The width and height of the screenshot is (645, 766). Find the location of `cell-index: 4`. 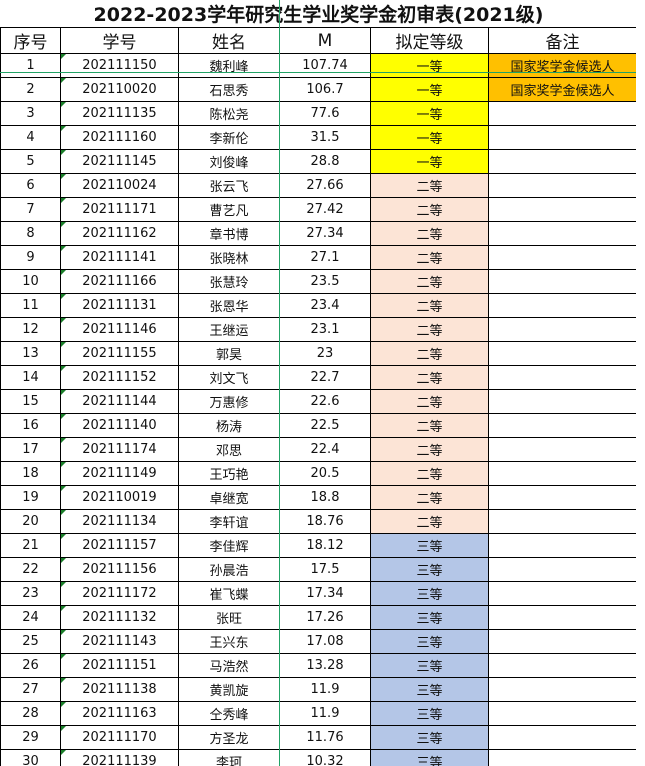

cell-index: 4 is located at coordinates (30, 137).